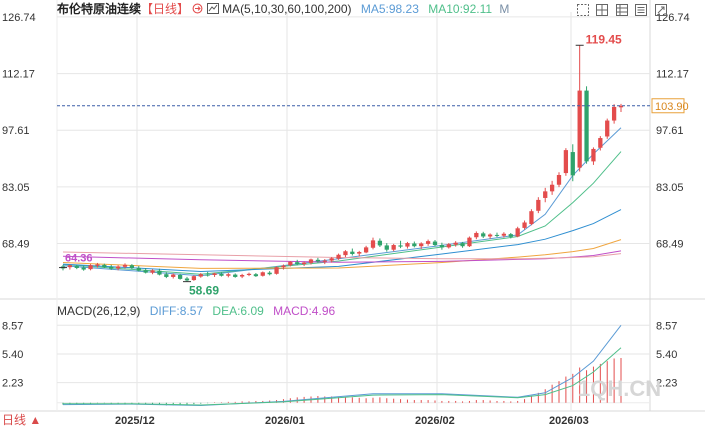 The image size is (705, 429). Describe the element at coordinates (621, 12) in the screenshot. I see `table-icon` at that location.